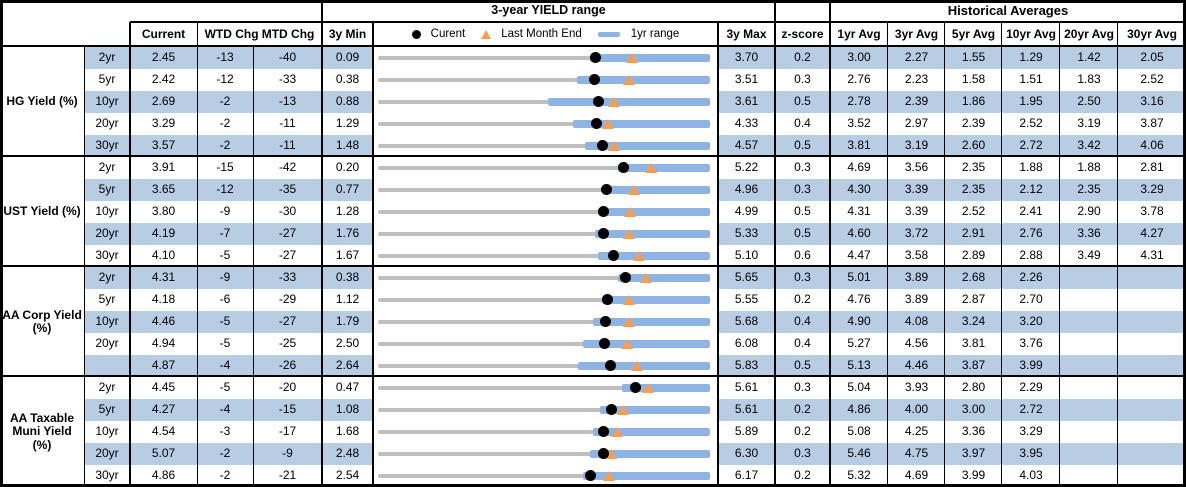 This screenshot has width=1186, height=487. What do you see at coordinates (347, 211) in the screenshot?
I see `cell-3y-min: 1.28` at bounding box center [347, 211].